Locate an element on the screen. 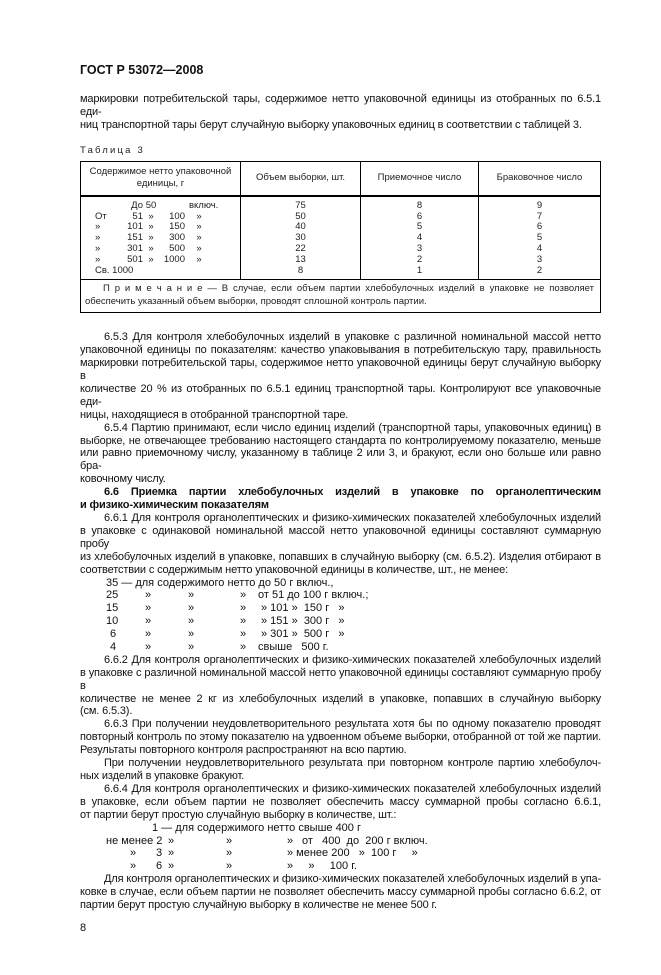  cell-sample: 22 is located at coordinates (301, 249).